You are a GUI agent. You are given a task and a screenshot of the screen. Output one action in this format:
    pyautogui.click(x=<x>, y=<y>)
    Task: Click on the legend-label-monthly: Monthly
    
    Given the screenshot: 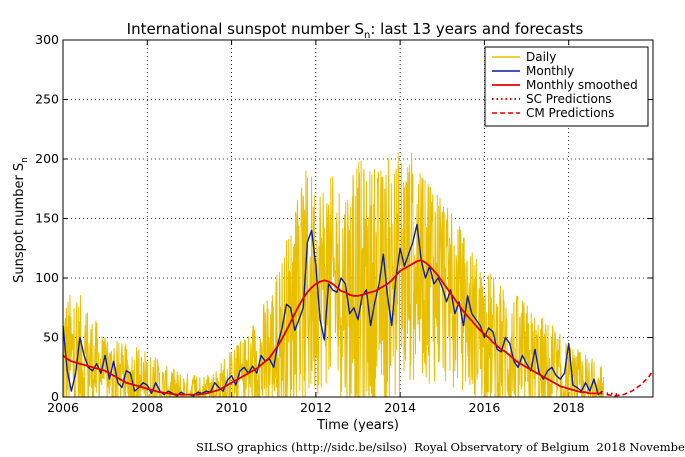 What is the action you would take?
    pyautogui.click(x=550, y=71)
    